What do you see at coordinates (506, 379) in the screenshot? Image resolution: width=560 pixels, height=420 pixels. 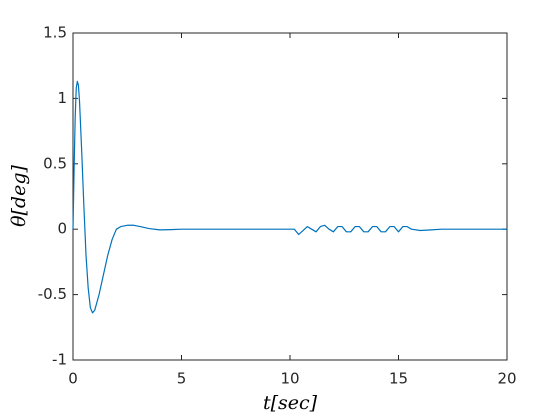 I see `x-tick-label: 20` at bounding box center [506, 379].